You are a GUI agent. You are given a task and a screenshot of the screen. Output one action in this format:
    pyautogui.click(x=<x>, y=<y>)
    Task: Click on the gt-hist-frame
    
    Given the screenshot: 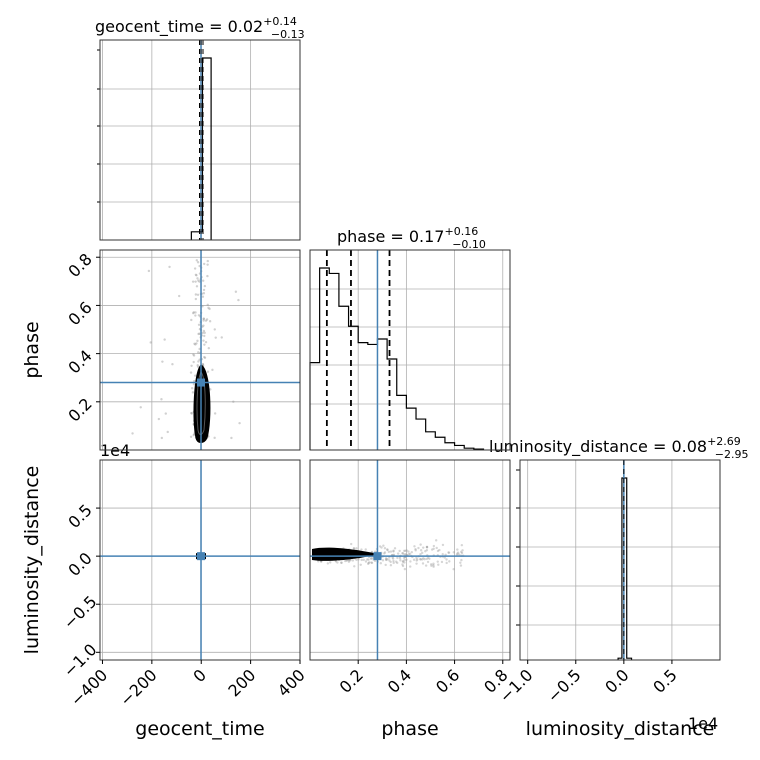 What is the action you would take?
    pyautogui.click(x=200, y=140)
    